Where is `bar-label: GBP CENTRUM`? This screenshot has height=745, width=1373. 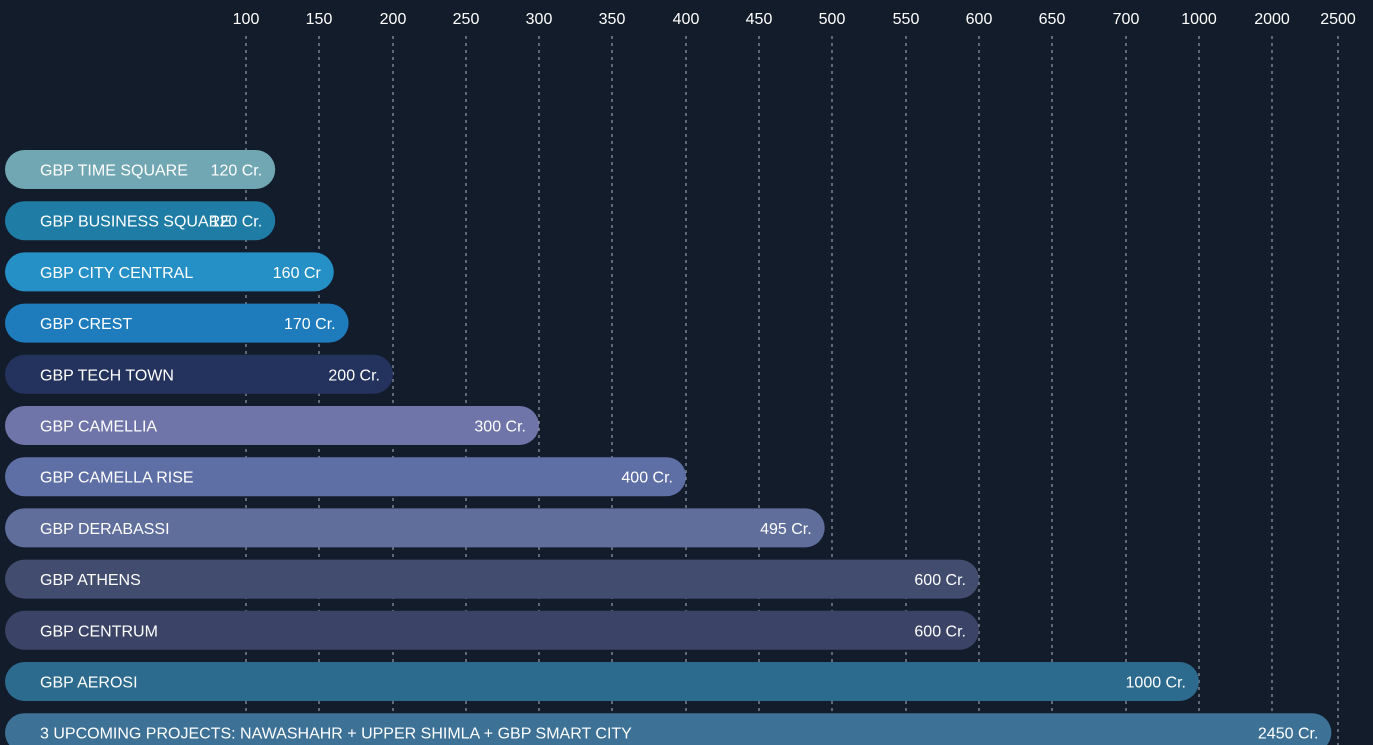 bar-label: GBP CENTRUM is located at coordinates (99, 631).